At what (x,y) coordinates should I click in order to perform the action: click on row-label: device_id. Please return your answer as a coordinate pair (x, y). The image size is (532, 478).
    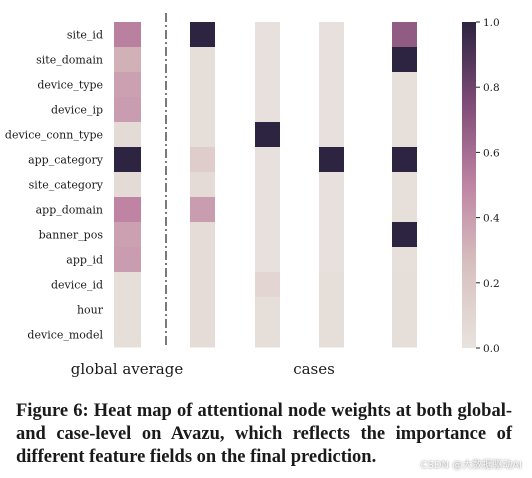
    Looking at the image, I should click on (77, 285).